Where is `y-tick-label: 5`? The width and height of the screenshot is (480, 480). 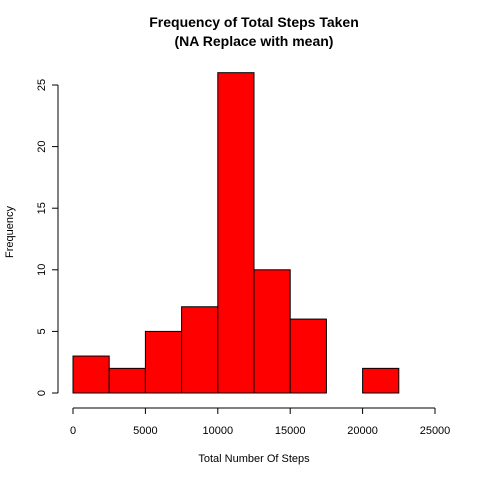
y-tick-label: 5 is located at coordinates (42, 331).